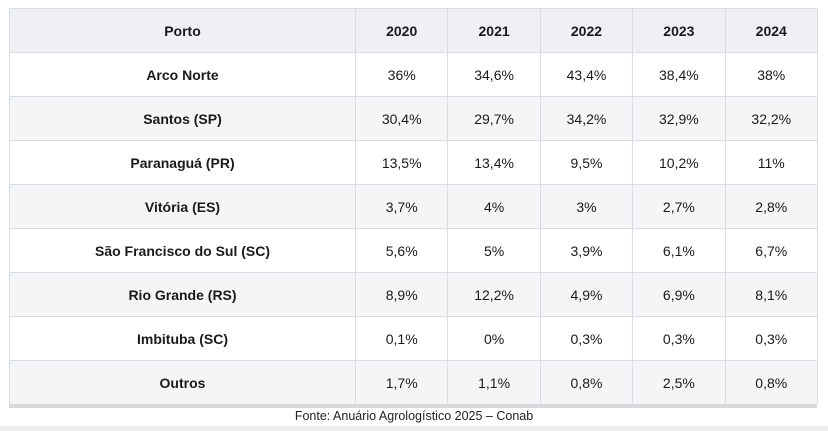 The image size is (828, 431). What do you see at coordinates (771, 294) in the screenshot?
I see `table-cell: 8,1%` at bounding box center [771, 294].